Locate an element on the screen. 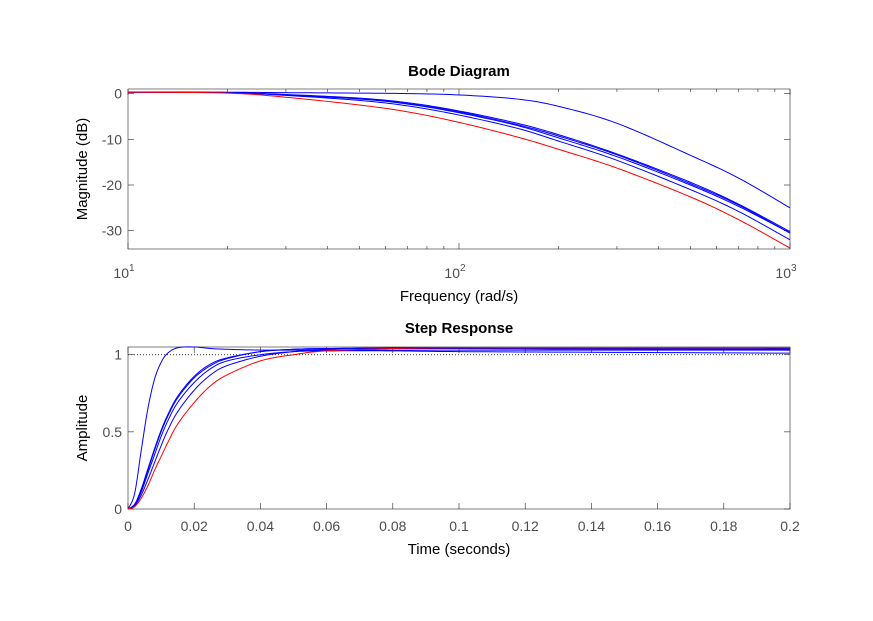  step-title: Step Response is located at coordinates (459, 328).